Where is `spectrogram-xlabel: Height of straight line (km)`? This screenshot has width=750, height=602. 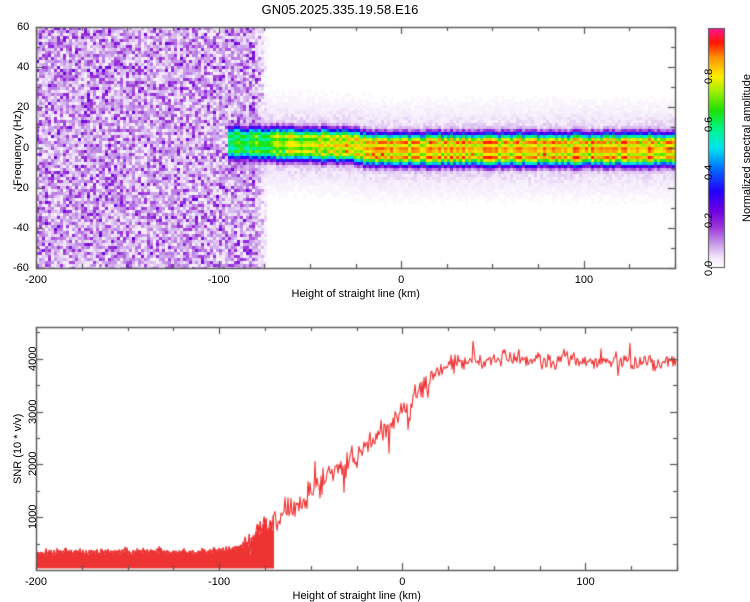
spectrogram-xlabel: Height of straight line (km) is located at coordinates (355, 294).